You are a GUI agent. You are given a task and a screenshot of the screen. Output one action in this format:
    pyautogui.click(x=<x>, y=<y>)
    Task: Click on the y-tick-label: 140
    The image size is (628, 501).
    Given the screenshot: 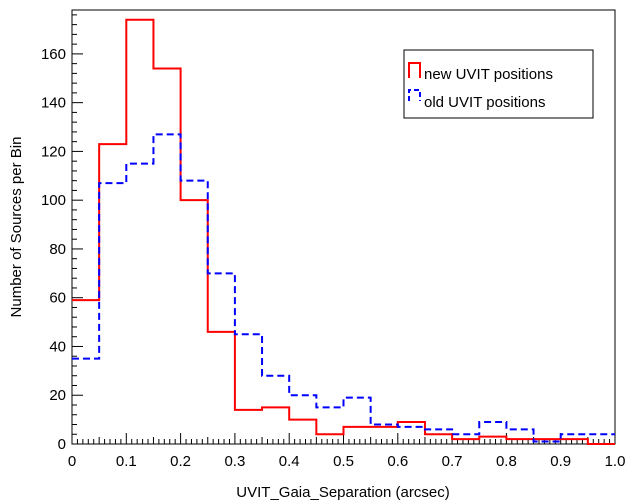 What is the action you would take?
    pyautogui.click(x=53, y=103)
    